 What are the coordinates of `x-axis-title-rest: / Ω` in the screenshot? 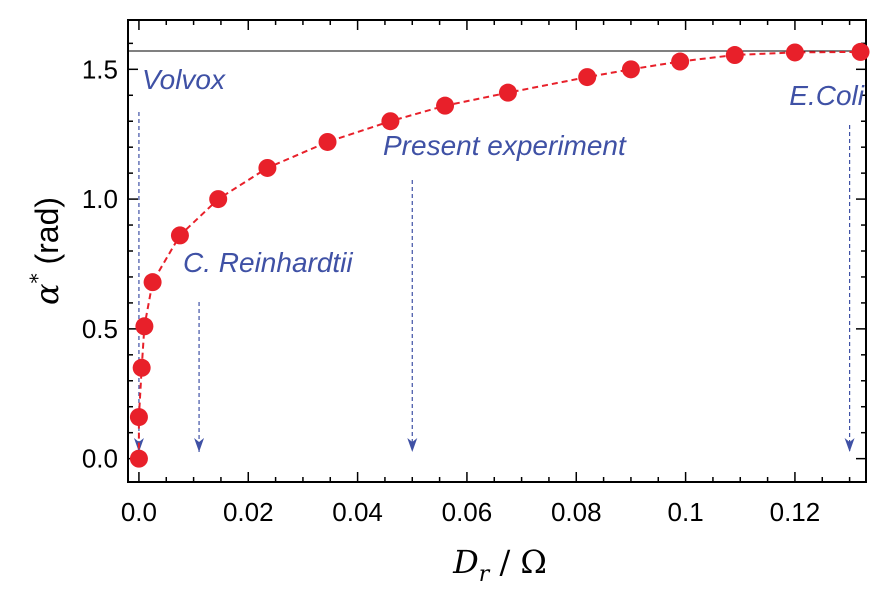 It's located at (518, 562).